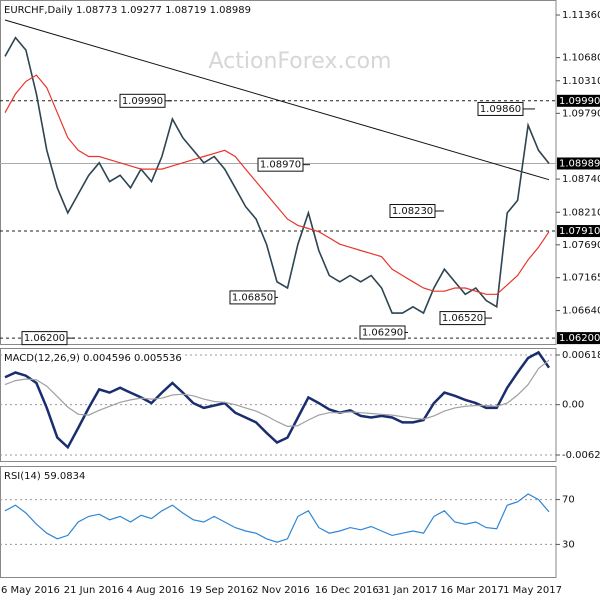 This screenshot has width=600, height=600. Describe the element at coordinates (532, 590) in the screenshot. I see `x-tick-label: 1 May 2017` at that location.